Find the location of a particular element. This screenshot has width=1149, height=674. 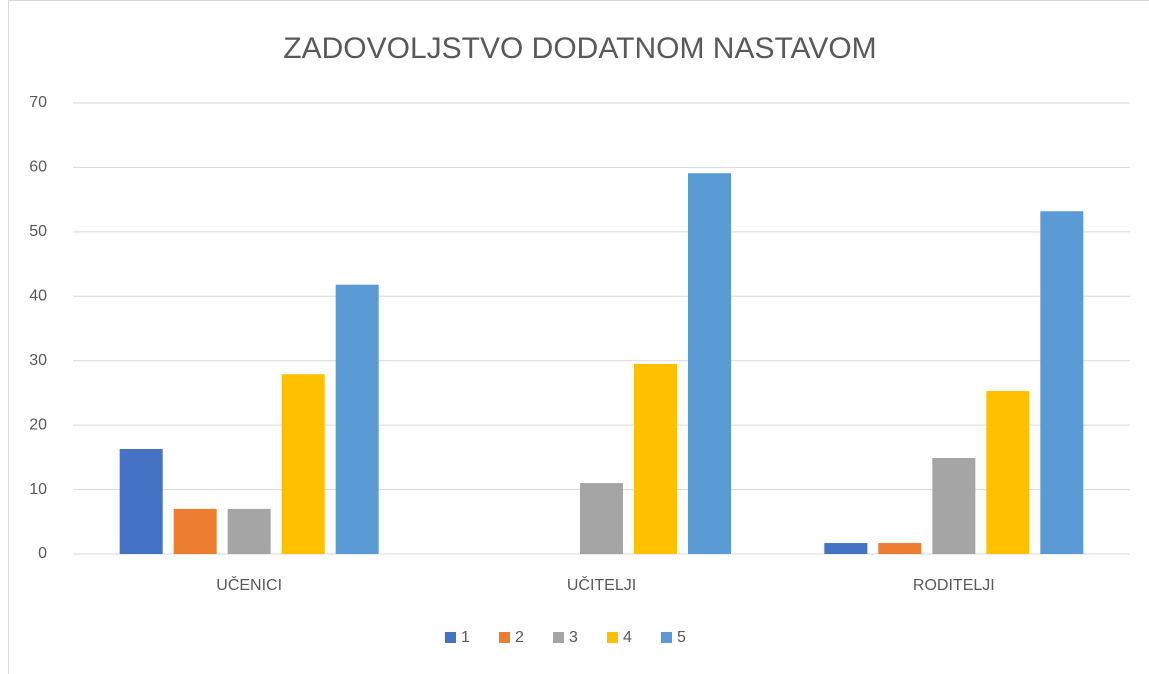

y-tick-label: 70 is located at coordinates (38, 102).